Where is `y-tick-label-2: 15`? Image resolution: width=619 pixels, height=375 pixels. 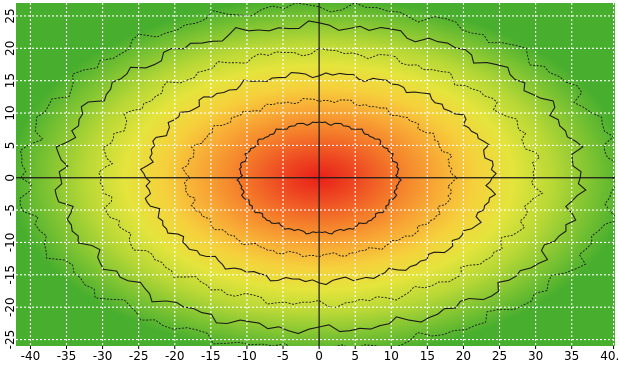 y-tick-label-2: 15 is located at coordinates (10, 80).